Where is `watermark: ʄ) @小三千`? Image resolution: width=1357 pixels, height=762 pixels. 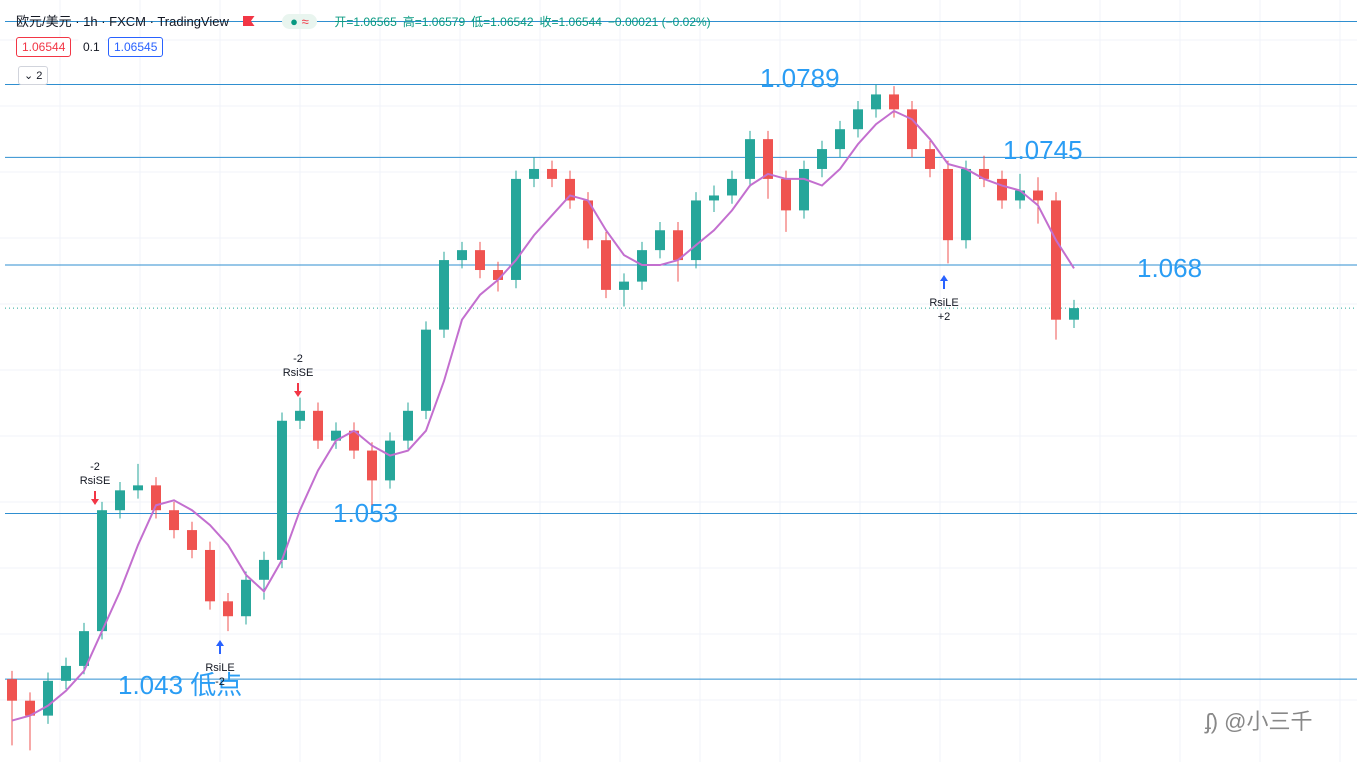 watermark: ʄ) @小三千 is located at coordinates (1259, 721).